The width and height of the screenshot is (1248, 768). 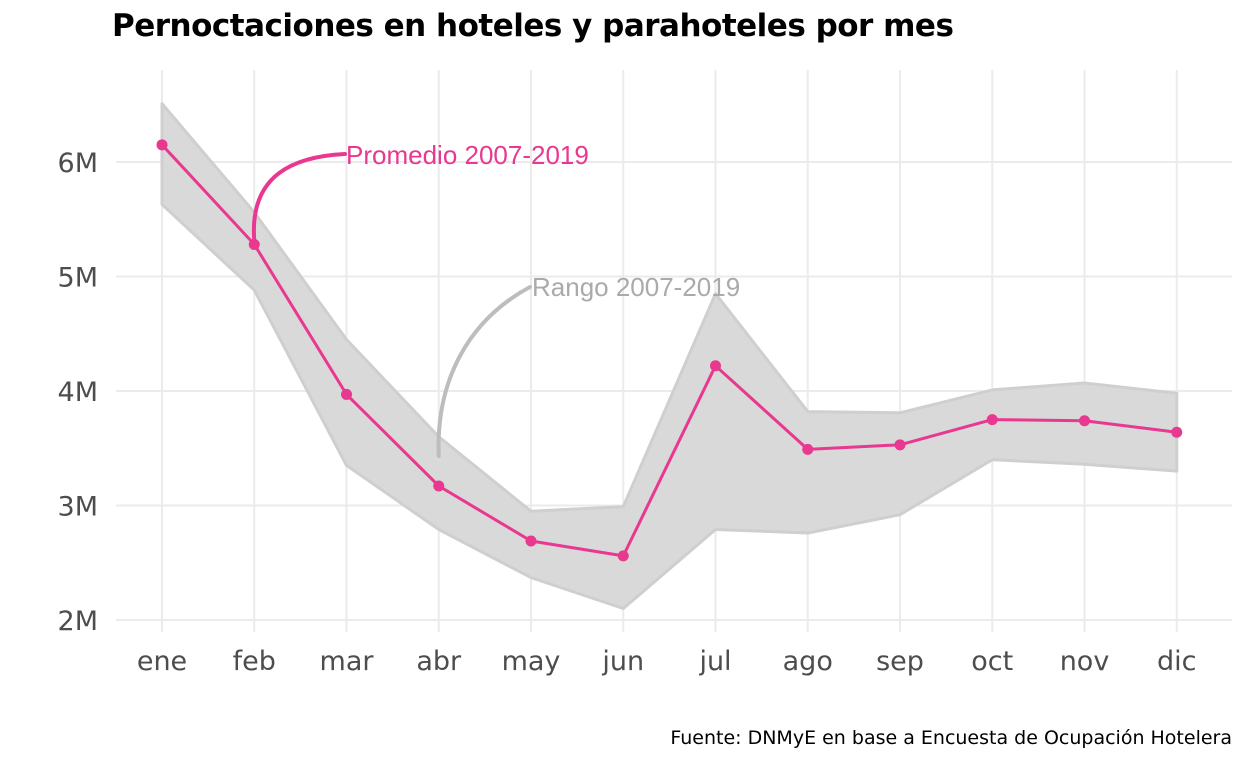 What do you see at coordinates (254, 661) in the screenshot?
I see `x-tick-label: feb` at bounding box center [254, 661].